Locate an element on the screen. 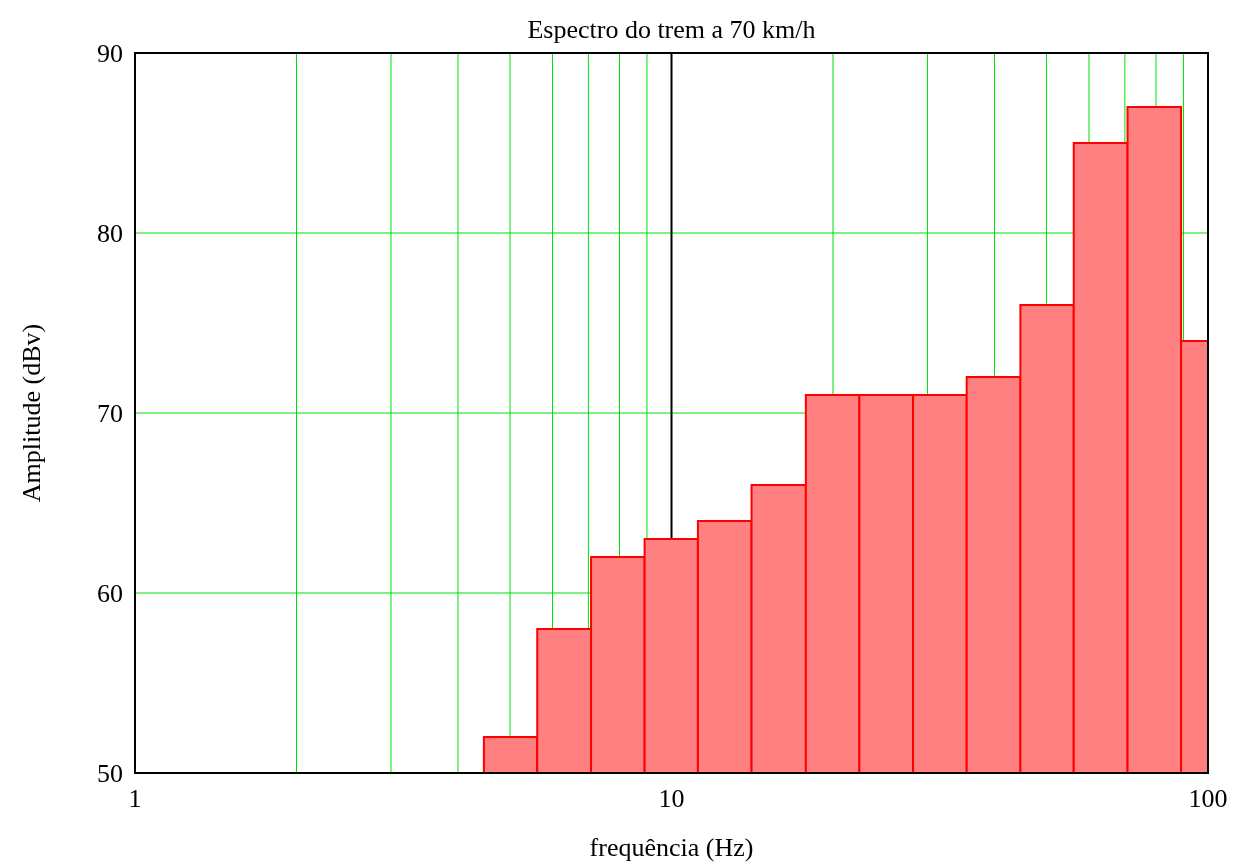 The image size is (1244, 868). y-axis-title: Amplitude (dBv) is located at coordinates (31, 413).